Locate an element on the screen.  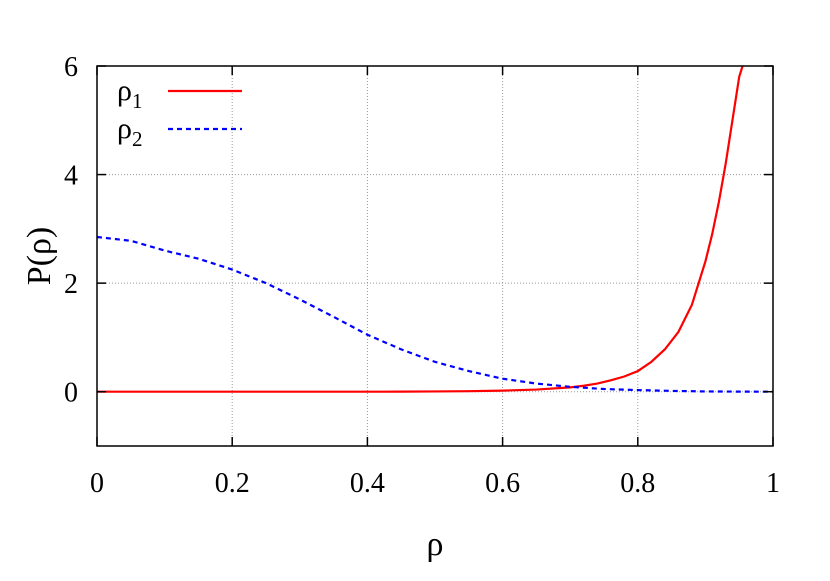
y-tick-label: 6 is located at coordinates (71, 67).